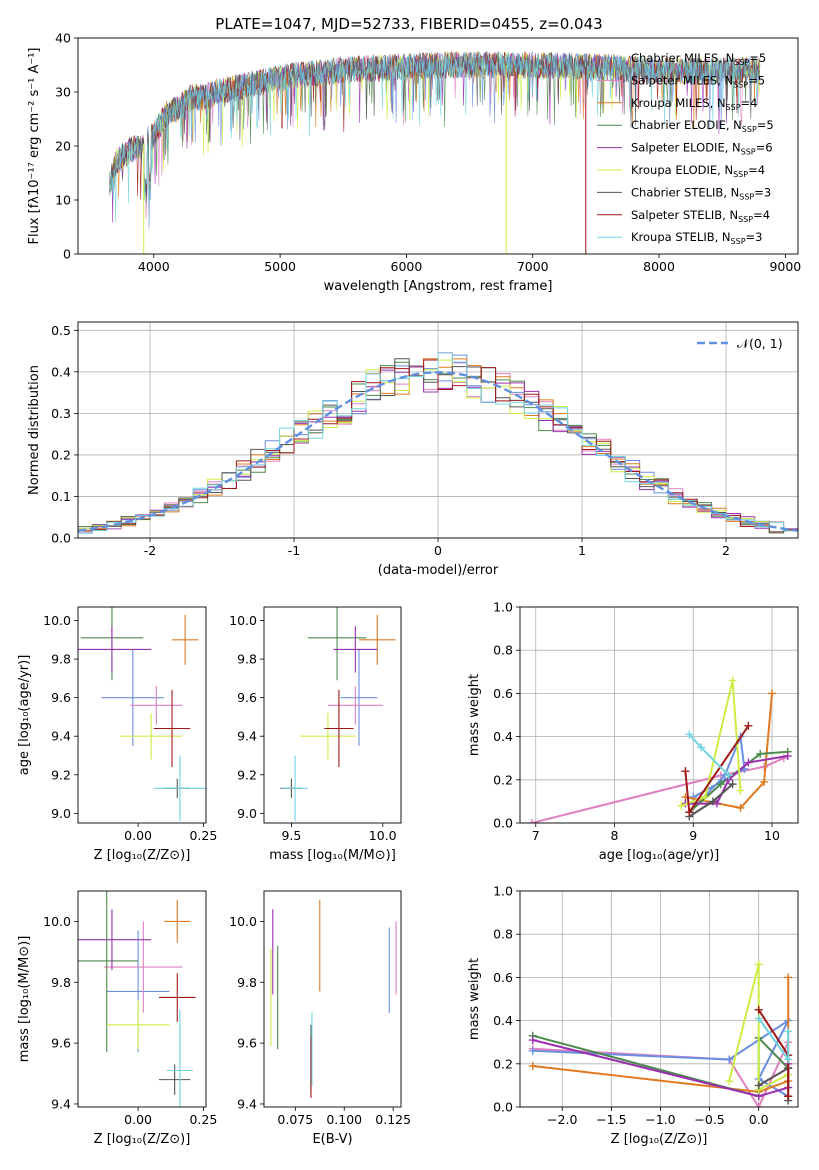 The image size is (819, 1170). What do you see at coordinates (61, 813) in the screenshot?
I see `age_vs_Z-ytick-label: 9.0` at bounding box center [61, 813].